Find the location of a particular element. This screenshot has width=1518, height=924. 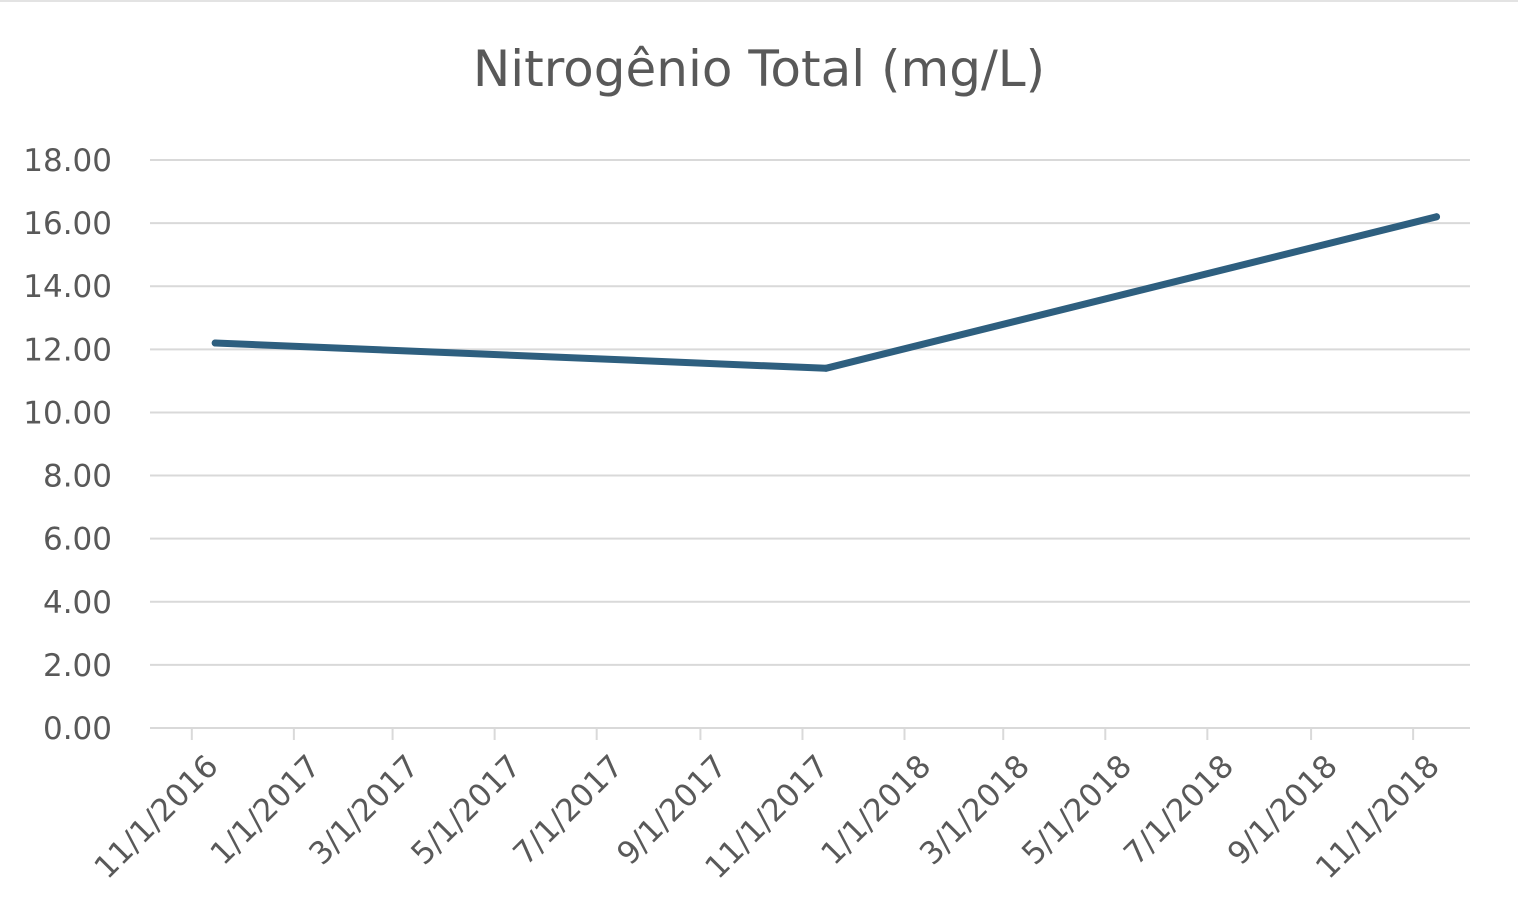

y-tick-label: 0.00 is located at coordinates (77, 729).